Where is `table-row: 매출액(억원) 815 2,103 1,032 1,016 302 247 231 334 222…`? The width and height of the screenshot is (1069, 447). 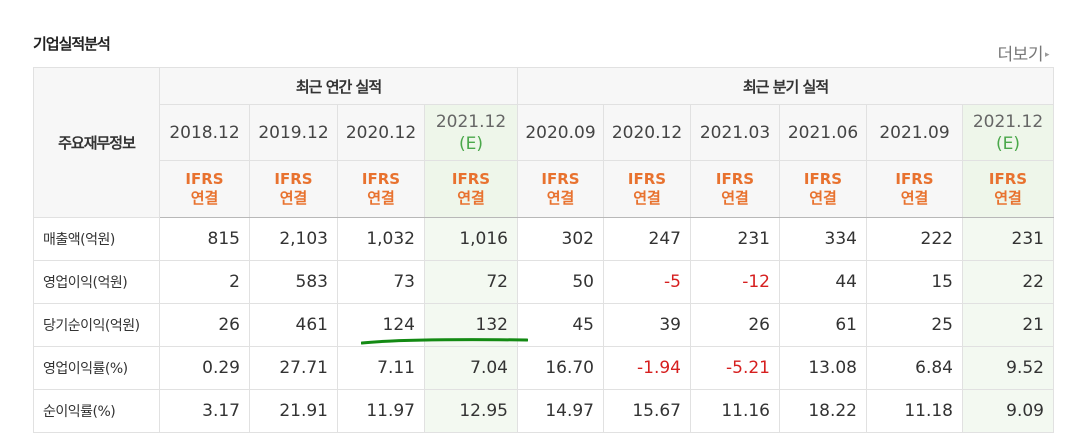 table-row: 매출액(억원) 815 2,103 1,032 1,016 302 247 231 334 222… is located at coordinates (543, 239).